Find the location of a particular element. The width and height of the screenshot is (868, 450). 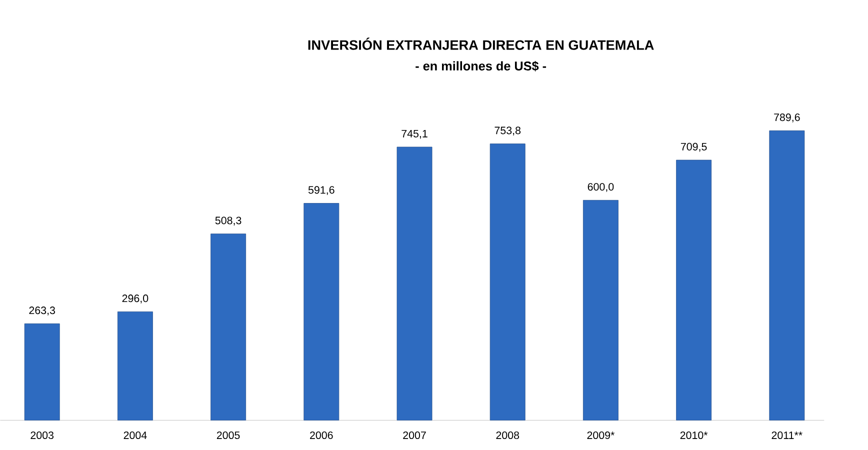

data-label: 753,8 is located at coordinates (507, 131).